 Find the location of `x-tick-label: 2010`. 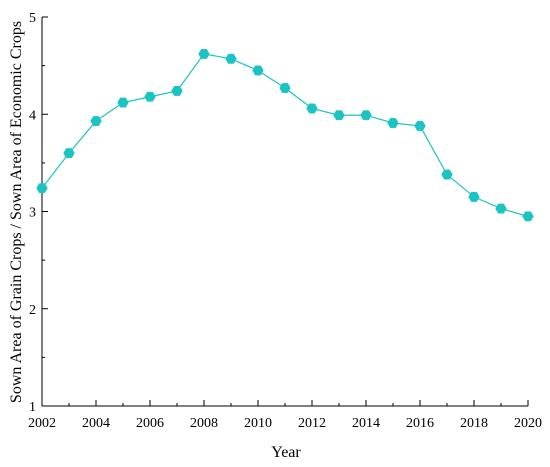

x-tick-label: 2010 is located at coordinates (258, 423).